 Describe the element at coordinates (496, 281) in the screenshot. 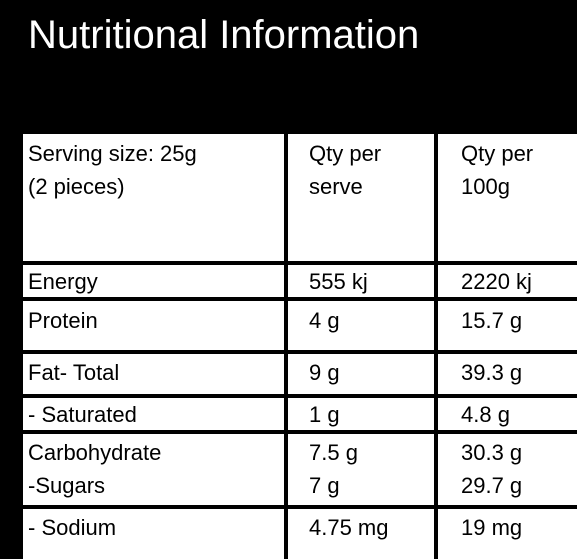

I see `energy-100g-value: 2220 kj` at that location.